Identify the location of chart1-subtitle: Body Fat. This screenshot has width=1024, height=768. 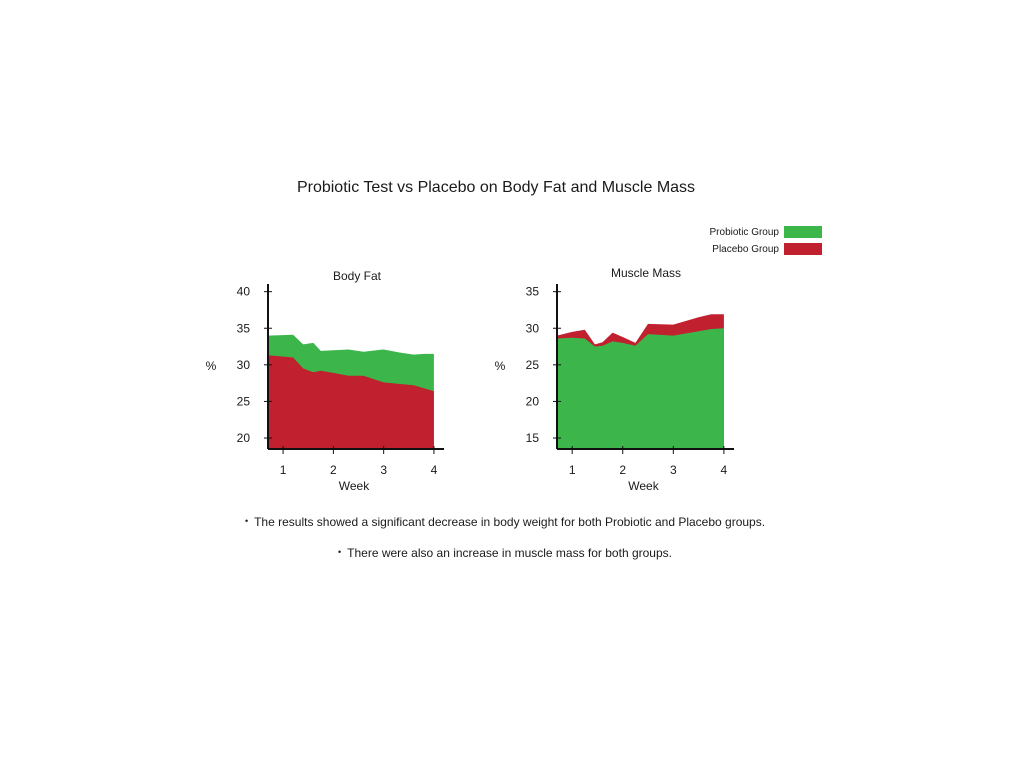
(357, 276).